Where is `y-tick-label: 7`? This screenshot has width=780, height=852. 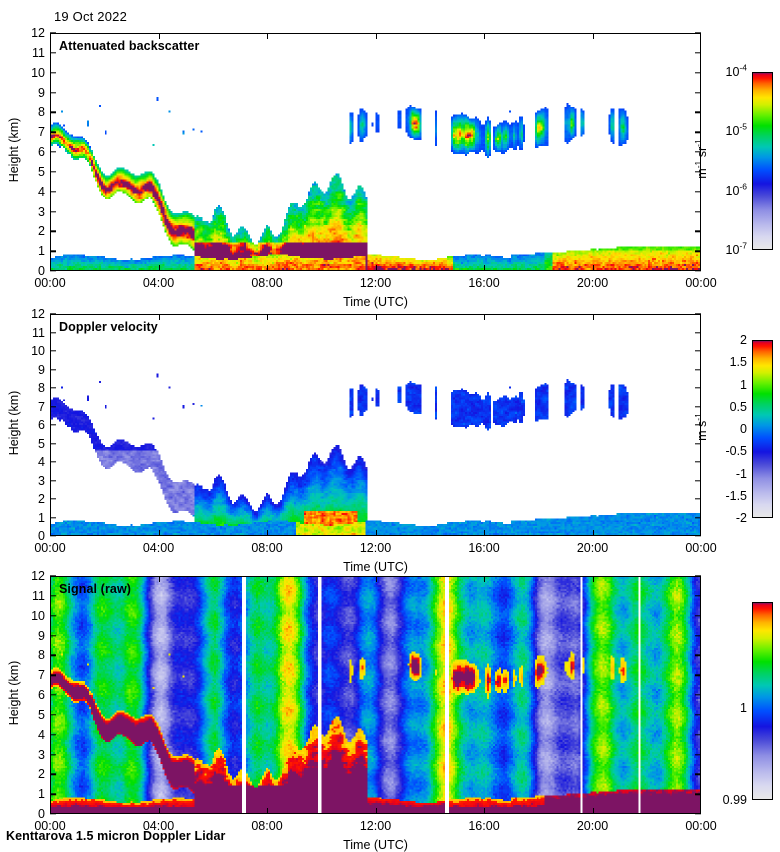
y-tick-label: 7 is located at coordinates (41, 674).